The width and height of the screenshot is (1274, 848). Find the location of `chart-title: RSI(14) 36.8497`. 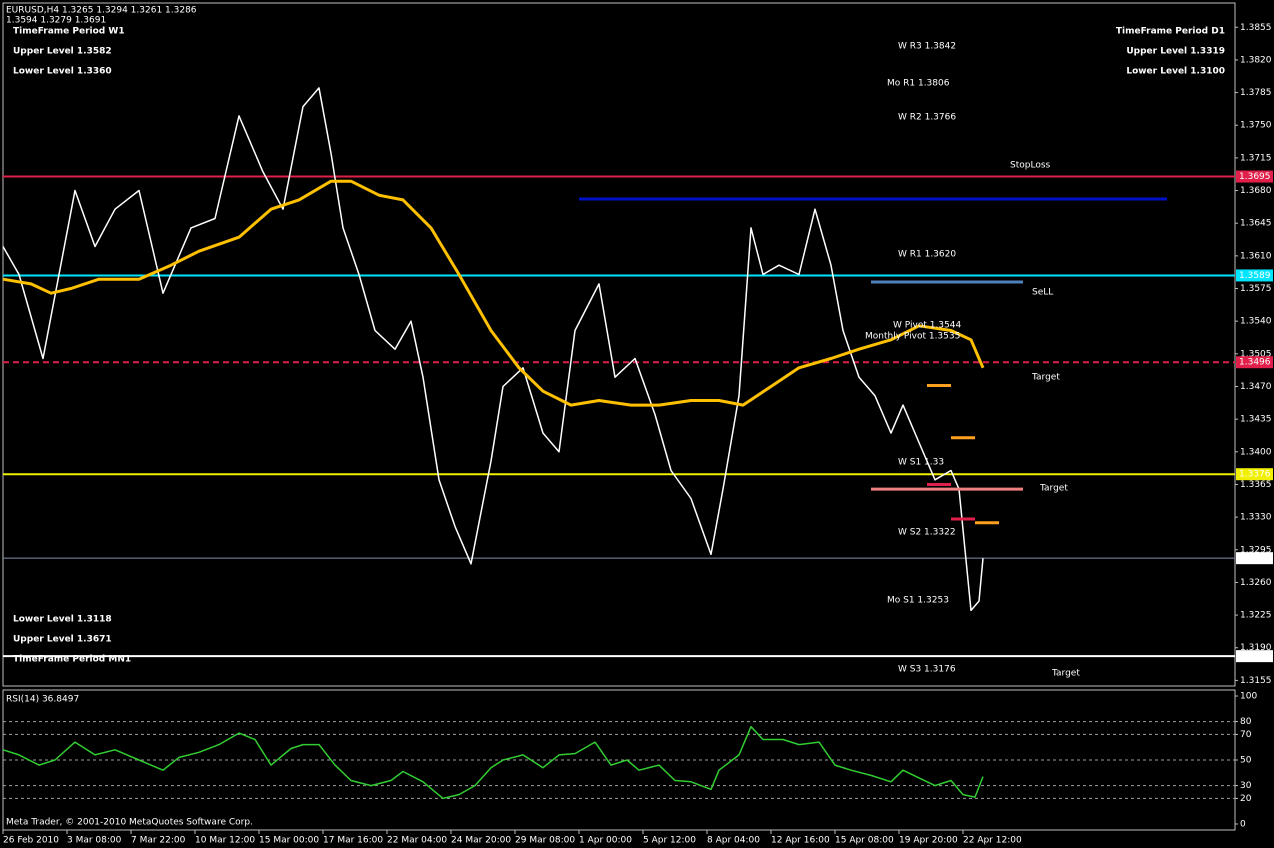

chart-title: RSI(14) 36.8497 is located at coordinates (42, 700).